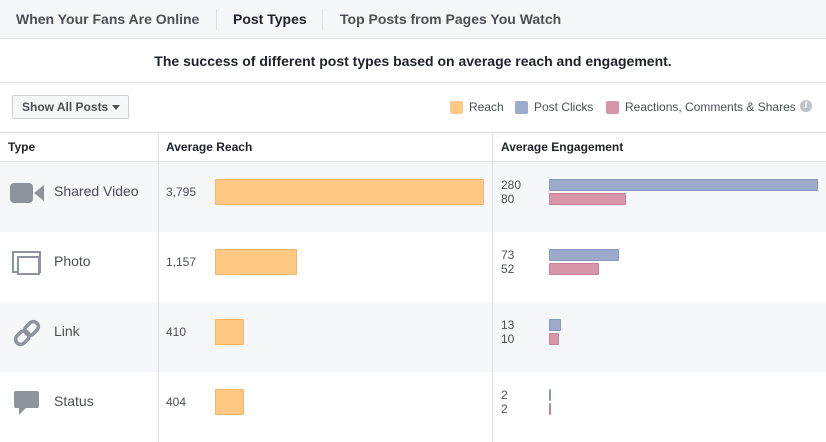 The image size is (826, 442). What do you see at coordinates (181, 192) in the screenshot?
I see `row-reach-value: 3,795` at bounding box center [181, 192].